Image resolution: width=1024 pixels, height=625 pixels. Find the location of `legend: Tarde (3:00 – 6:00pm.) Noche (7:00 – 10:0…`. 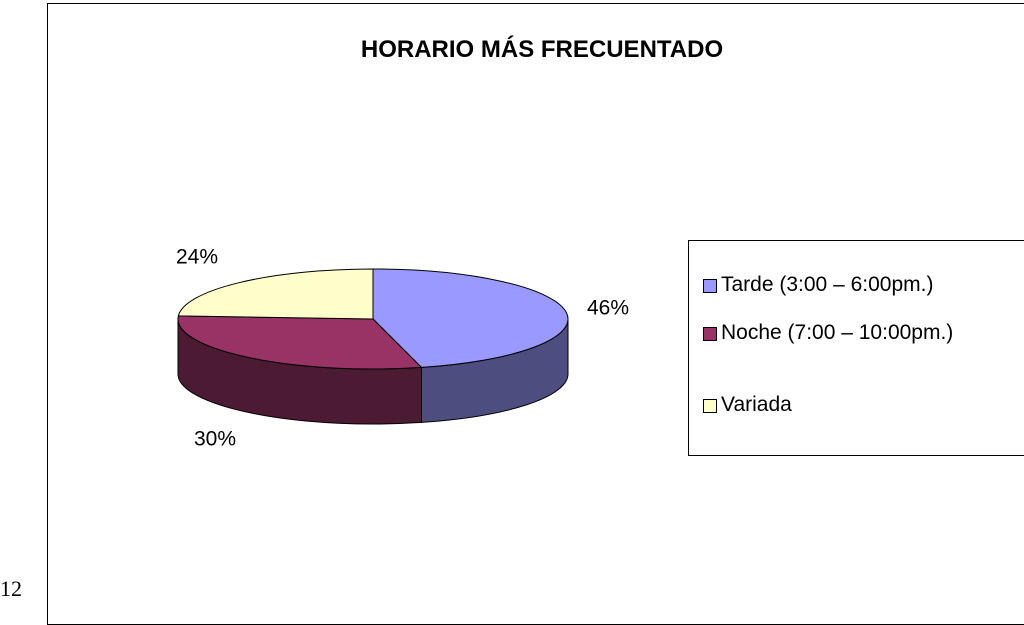

legend: Tarde (3:00 – 6:00pm.) Noche (7:00 – 10:0… is located at coordinates (856, 348).